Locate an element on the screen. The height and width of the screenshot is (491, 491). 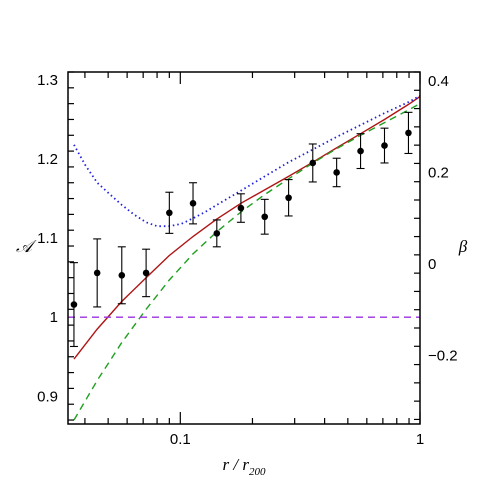
x-axis-label: r / r200 is located at coordinates (244, 466).